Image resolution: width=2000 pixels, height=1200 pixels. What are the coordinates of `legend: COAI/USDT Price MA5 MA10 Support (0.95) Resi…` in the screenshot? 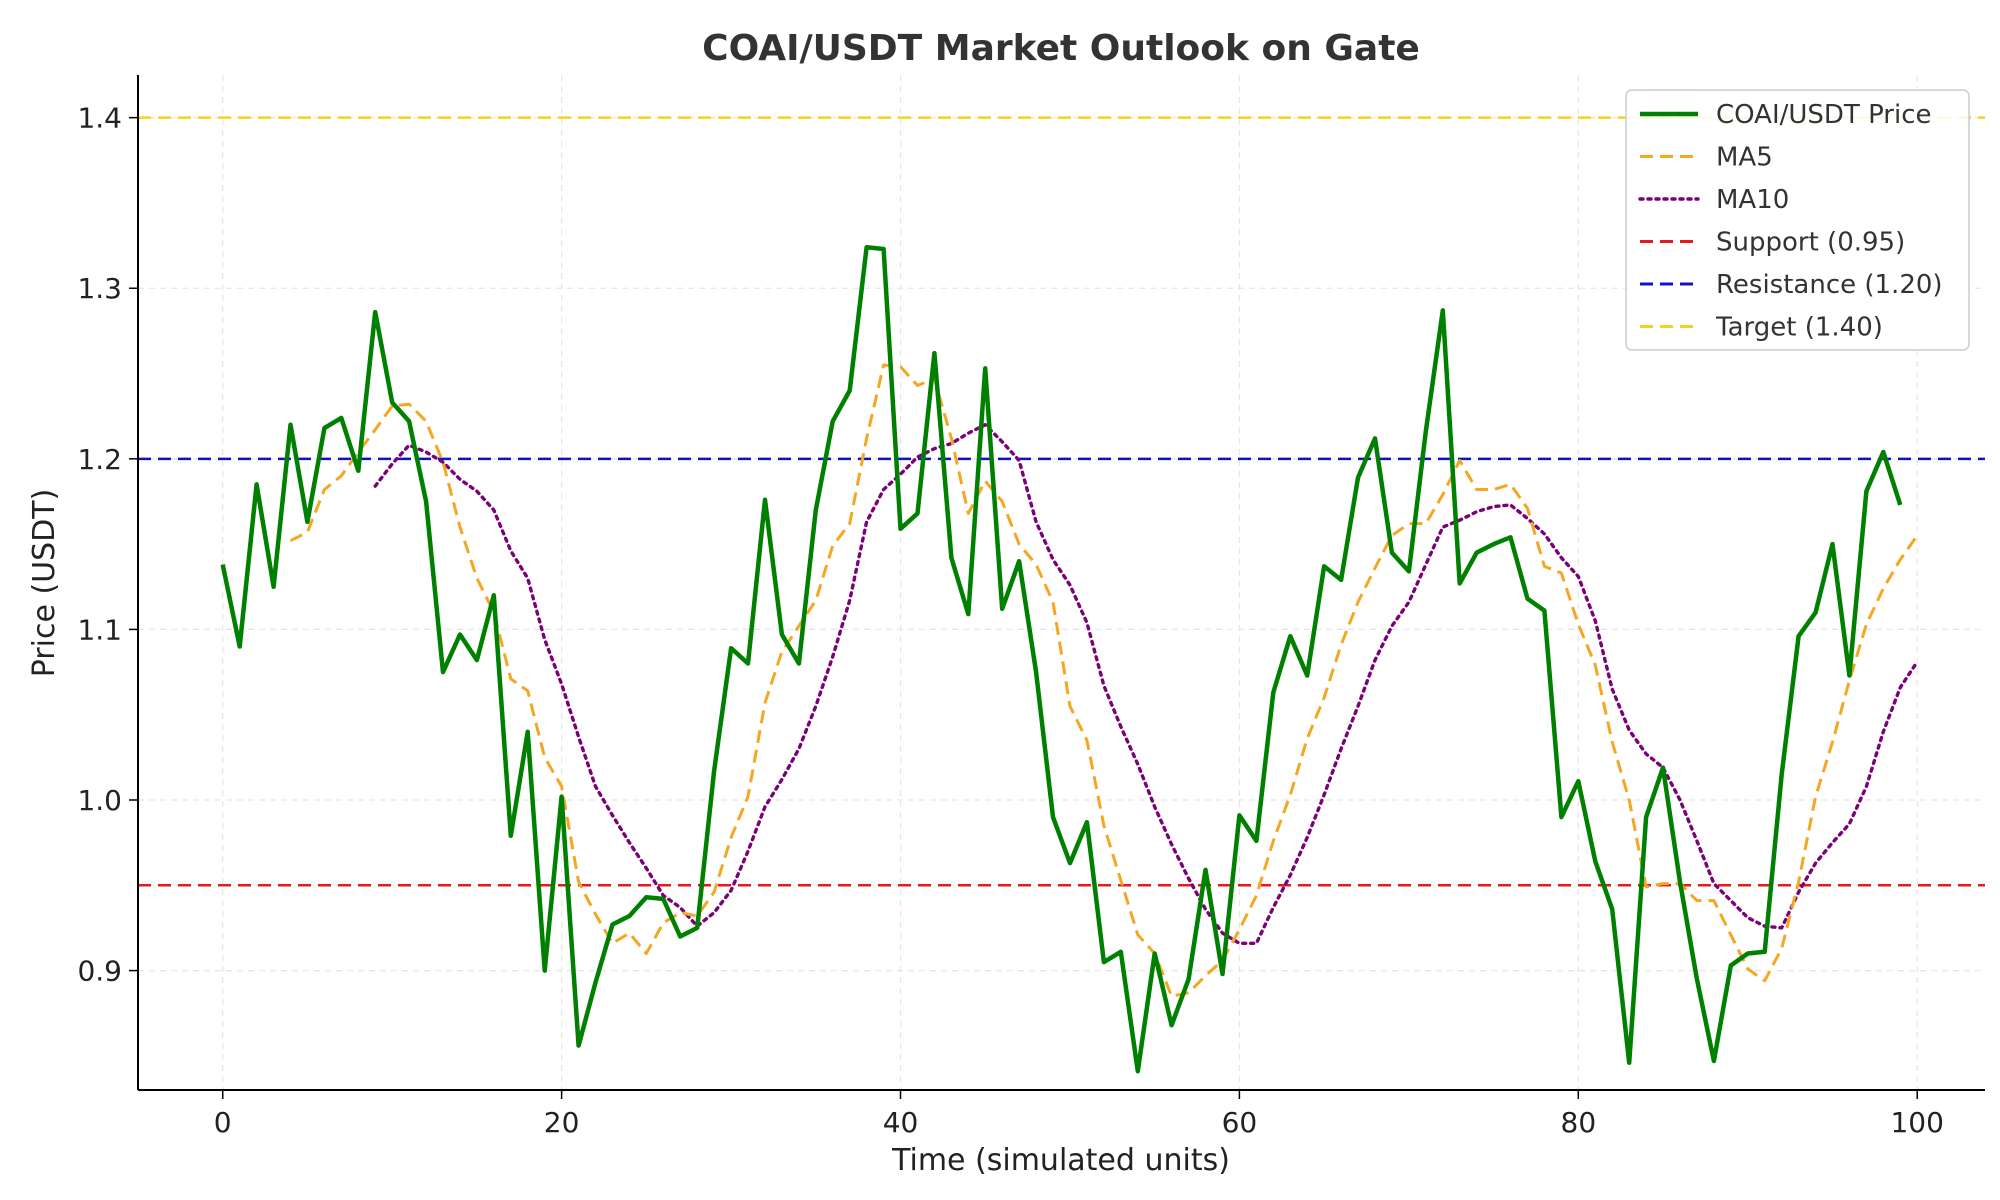 It's located at (1797, 220).